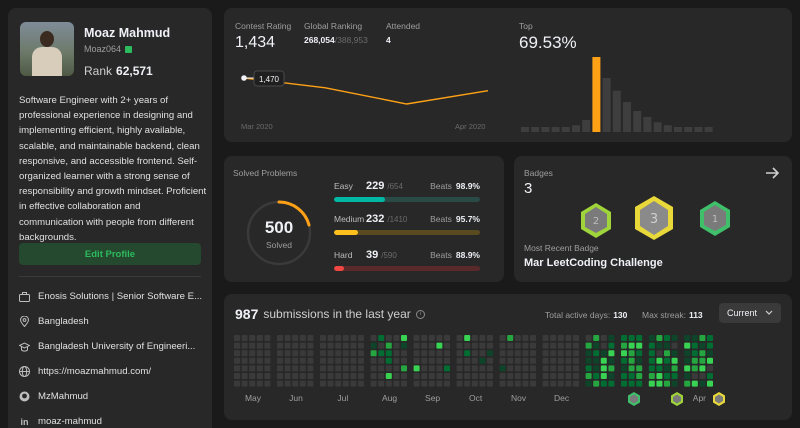  I want to click on avatar, so click(47, 49).